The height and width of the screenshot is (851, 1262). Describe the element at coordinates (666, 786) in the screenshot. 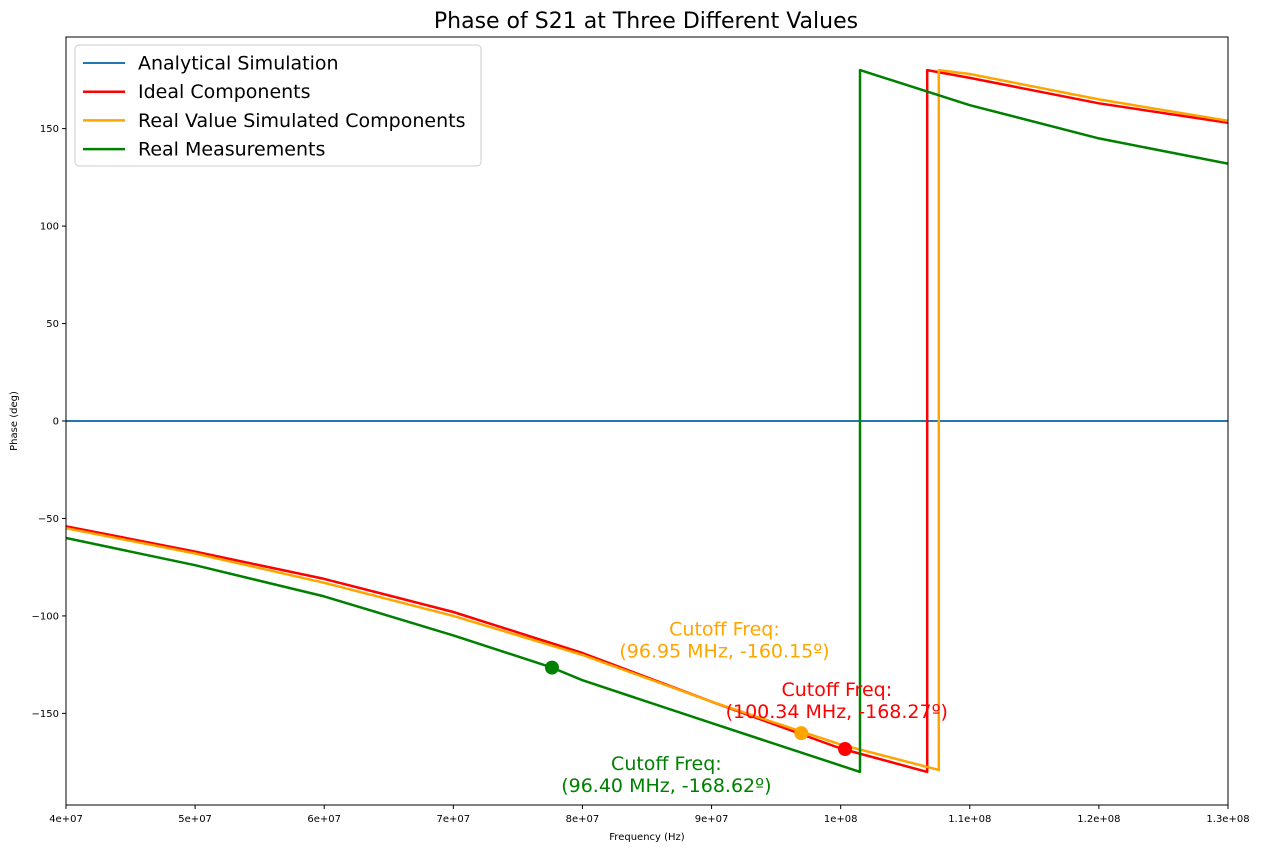

I see `cutoff-annotation-line2: (96.40 MHz, -168.62º)` at that location.